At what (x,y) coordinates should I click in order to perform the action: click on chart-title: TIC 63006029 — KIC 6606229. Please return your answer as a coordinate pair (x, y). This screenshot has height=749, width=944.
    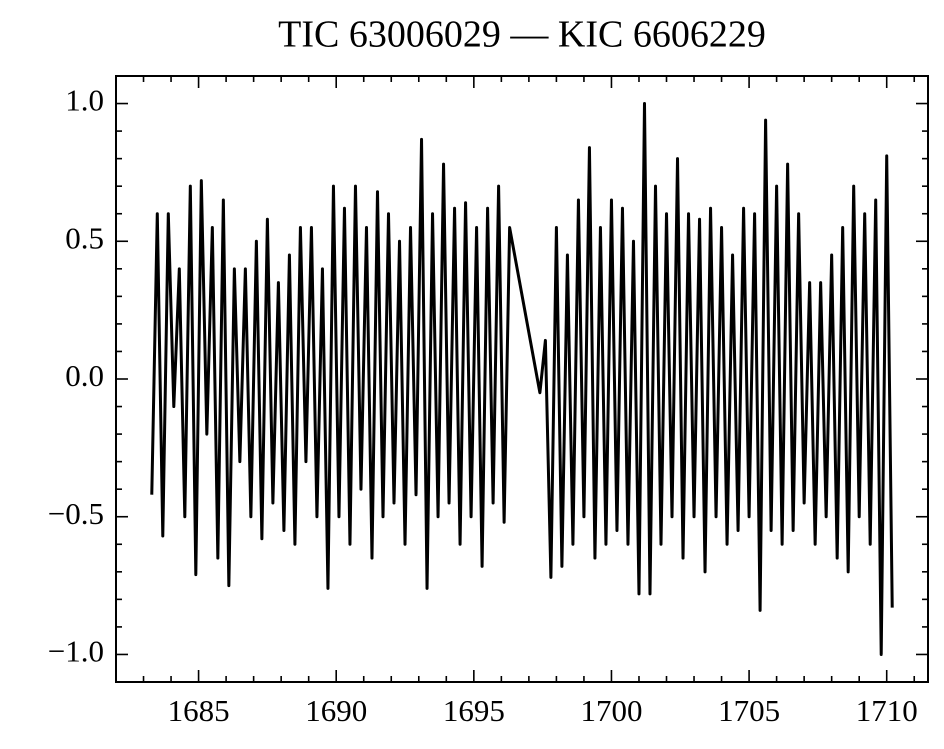
    Looking at the image, I should click on (522, 35).